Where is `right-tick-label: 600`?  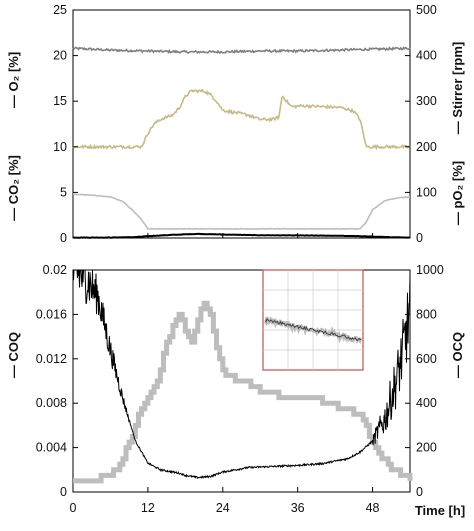 right-tick-label: 600 is located at coordinates (426, 359).